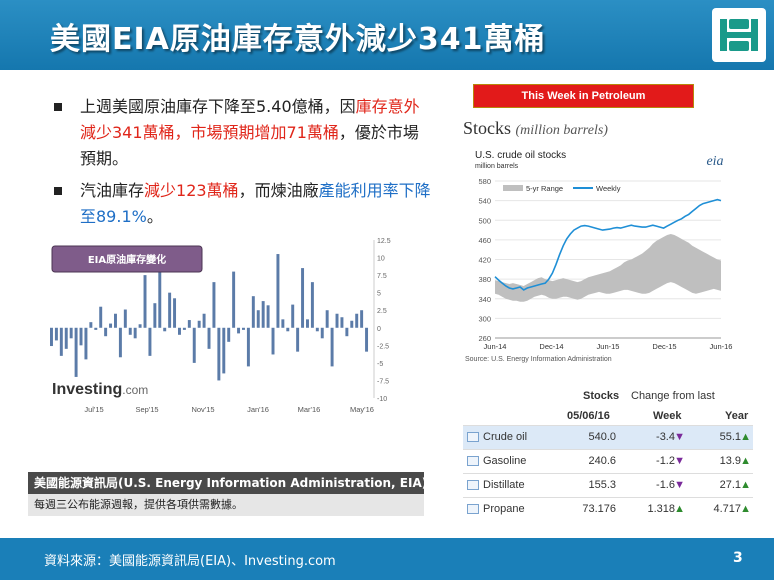 This screenshot has height=580, width=774. What do you see at coordinates (191, 190) in the screenshot?
I see `bullet-highlight: 減少123萬桶` at bounding box center [191, 190].